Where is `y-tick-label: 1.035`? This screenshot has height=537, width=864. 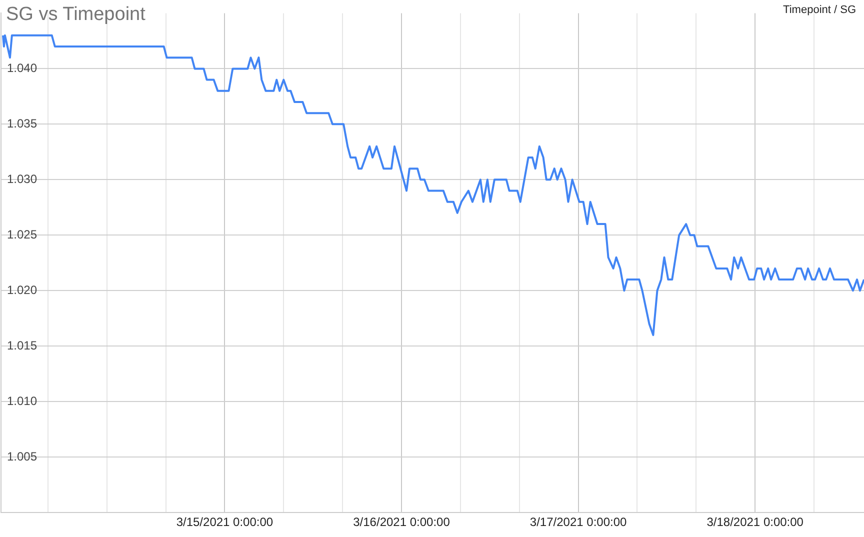 y-tick-label: 1.035 is located at coordinates (22, 123).